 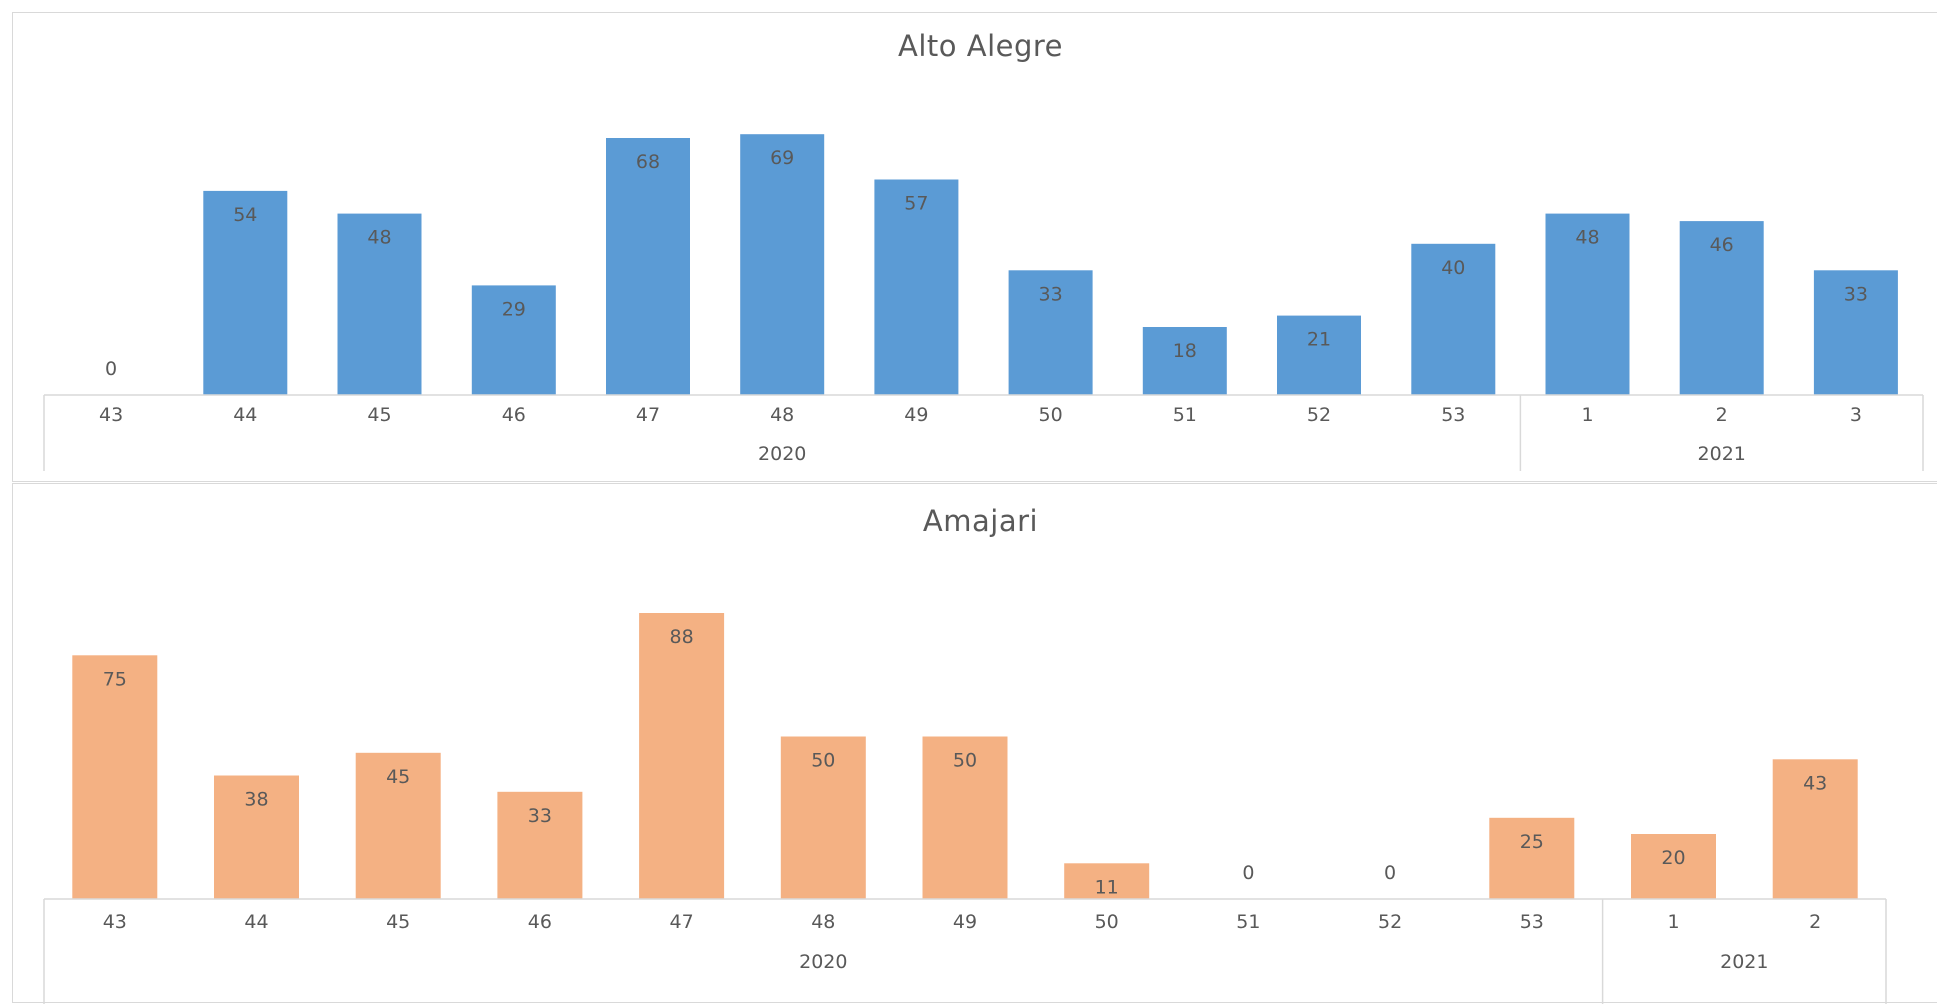 What do you see at coordinates (245, 215) in the screenshot?
I see `data-label: 54` at bounding box center [245, 215].